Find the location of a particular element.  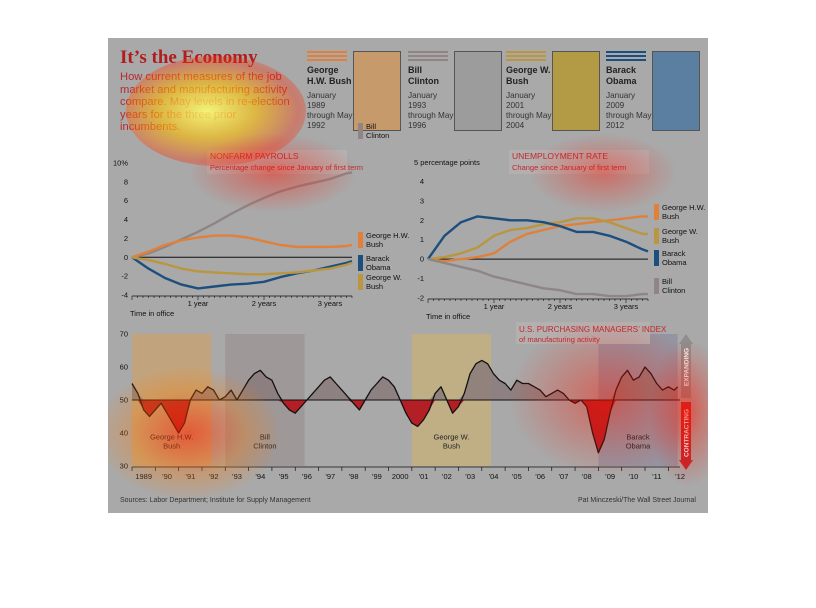

x-tick-label: ’06 is located at coordinates (540, 476).